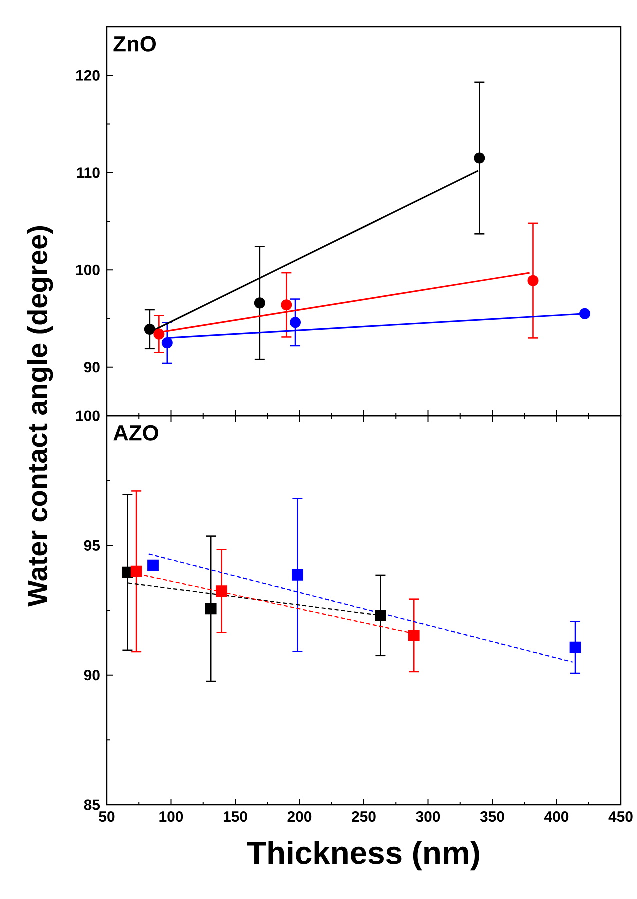 The image size is (637, 899). I want to click on x-tick-label: 350, so click(492, 817).